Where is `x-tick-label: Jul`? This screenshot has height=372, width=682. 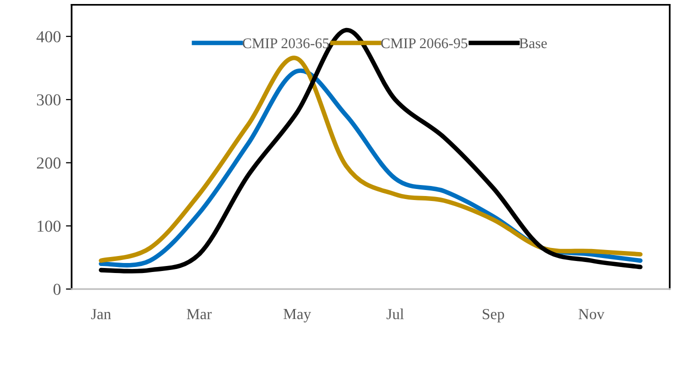 x-tick-label: Jul is located at coordinates (395, 314).